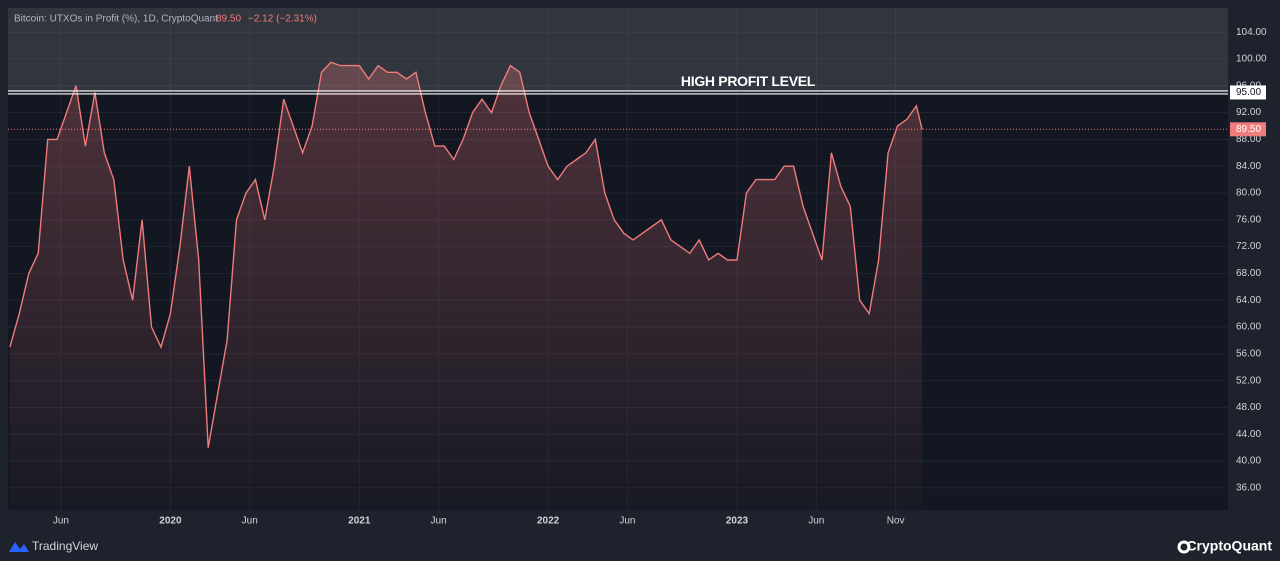 The image size is (1280, 561). Describe the element at coordinates (1248, 434) in the screenshot. I see `y-tick-label: 44.00` at that location.